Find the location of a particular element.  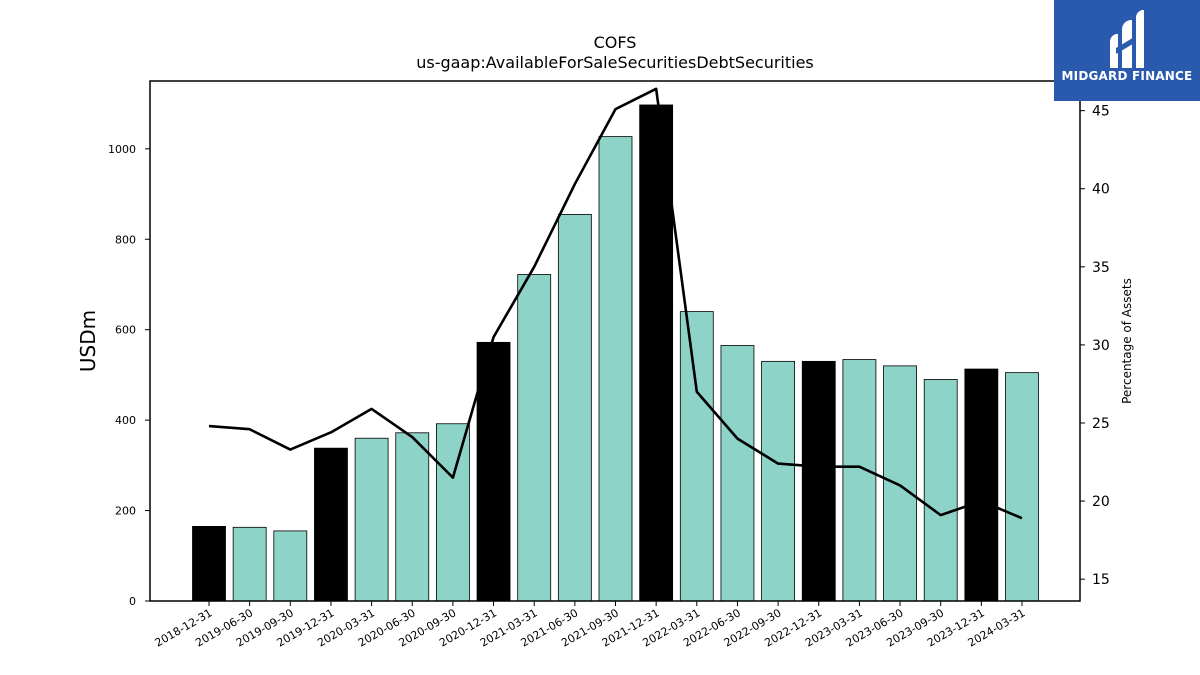

y2-tick-label: 45 is located at coordinates (1101, 112).